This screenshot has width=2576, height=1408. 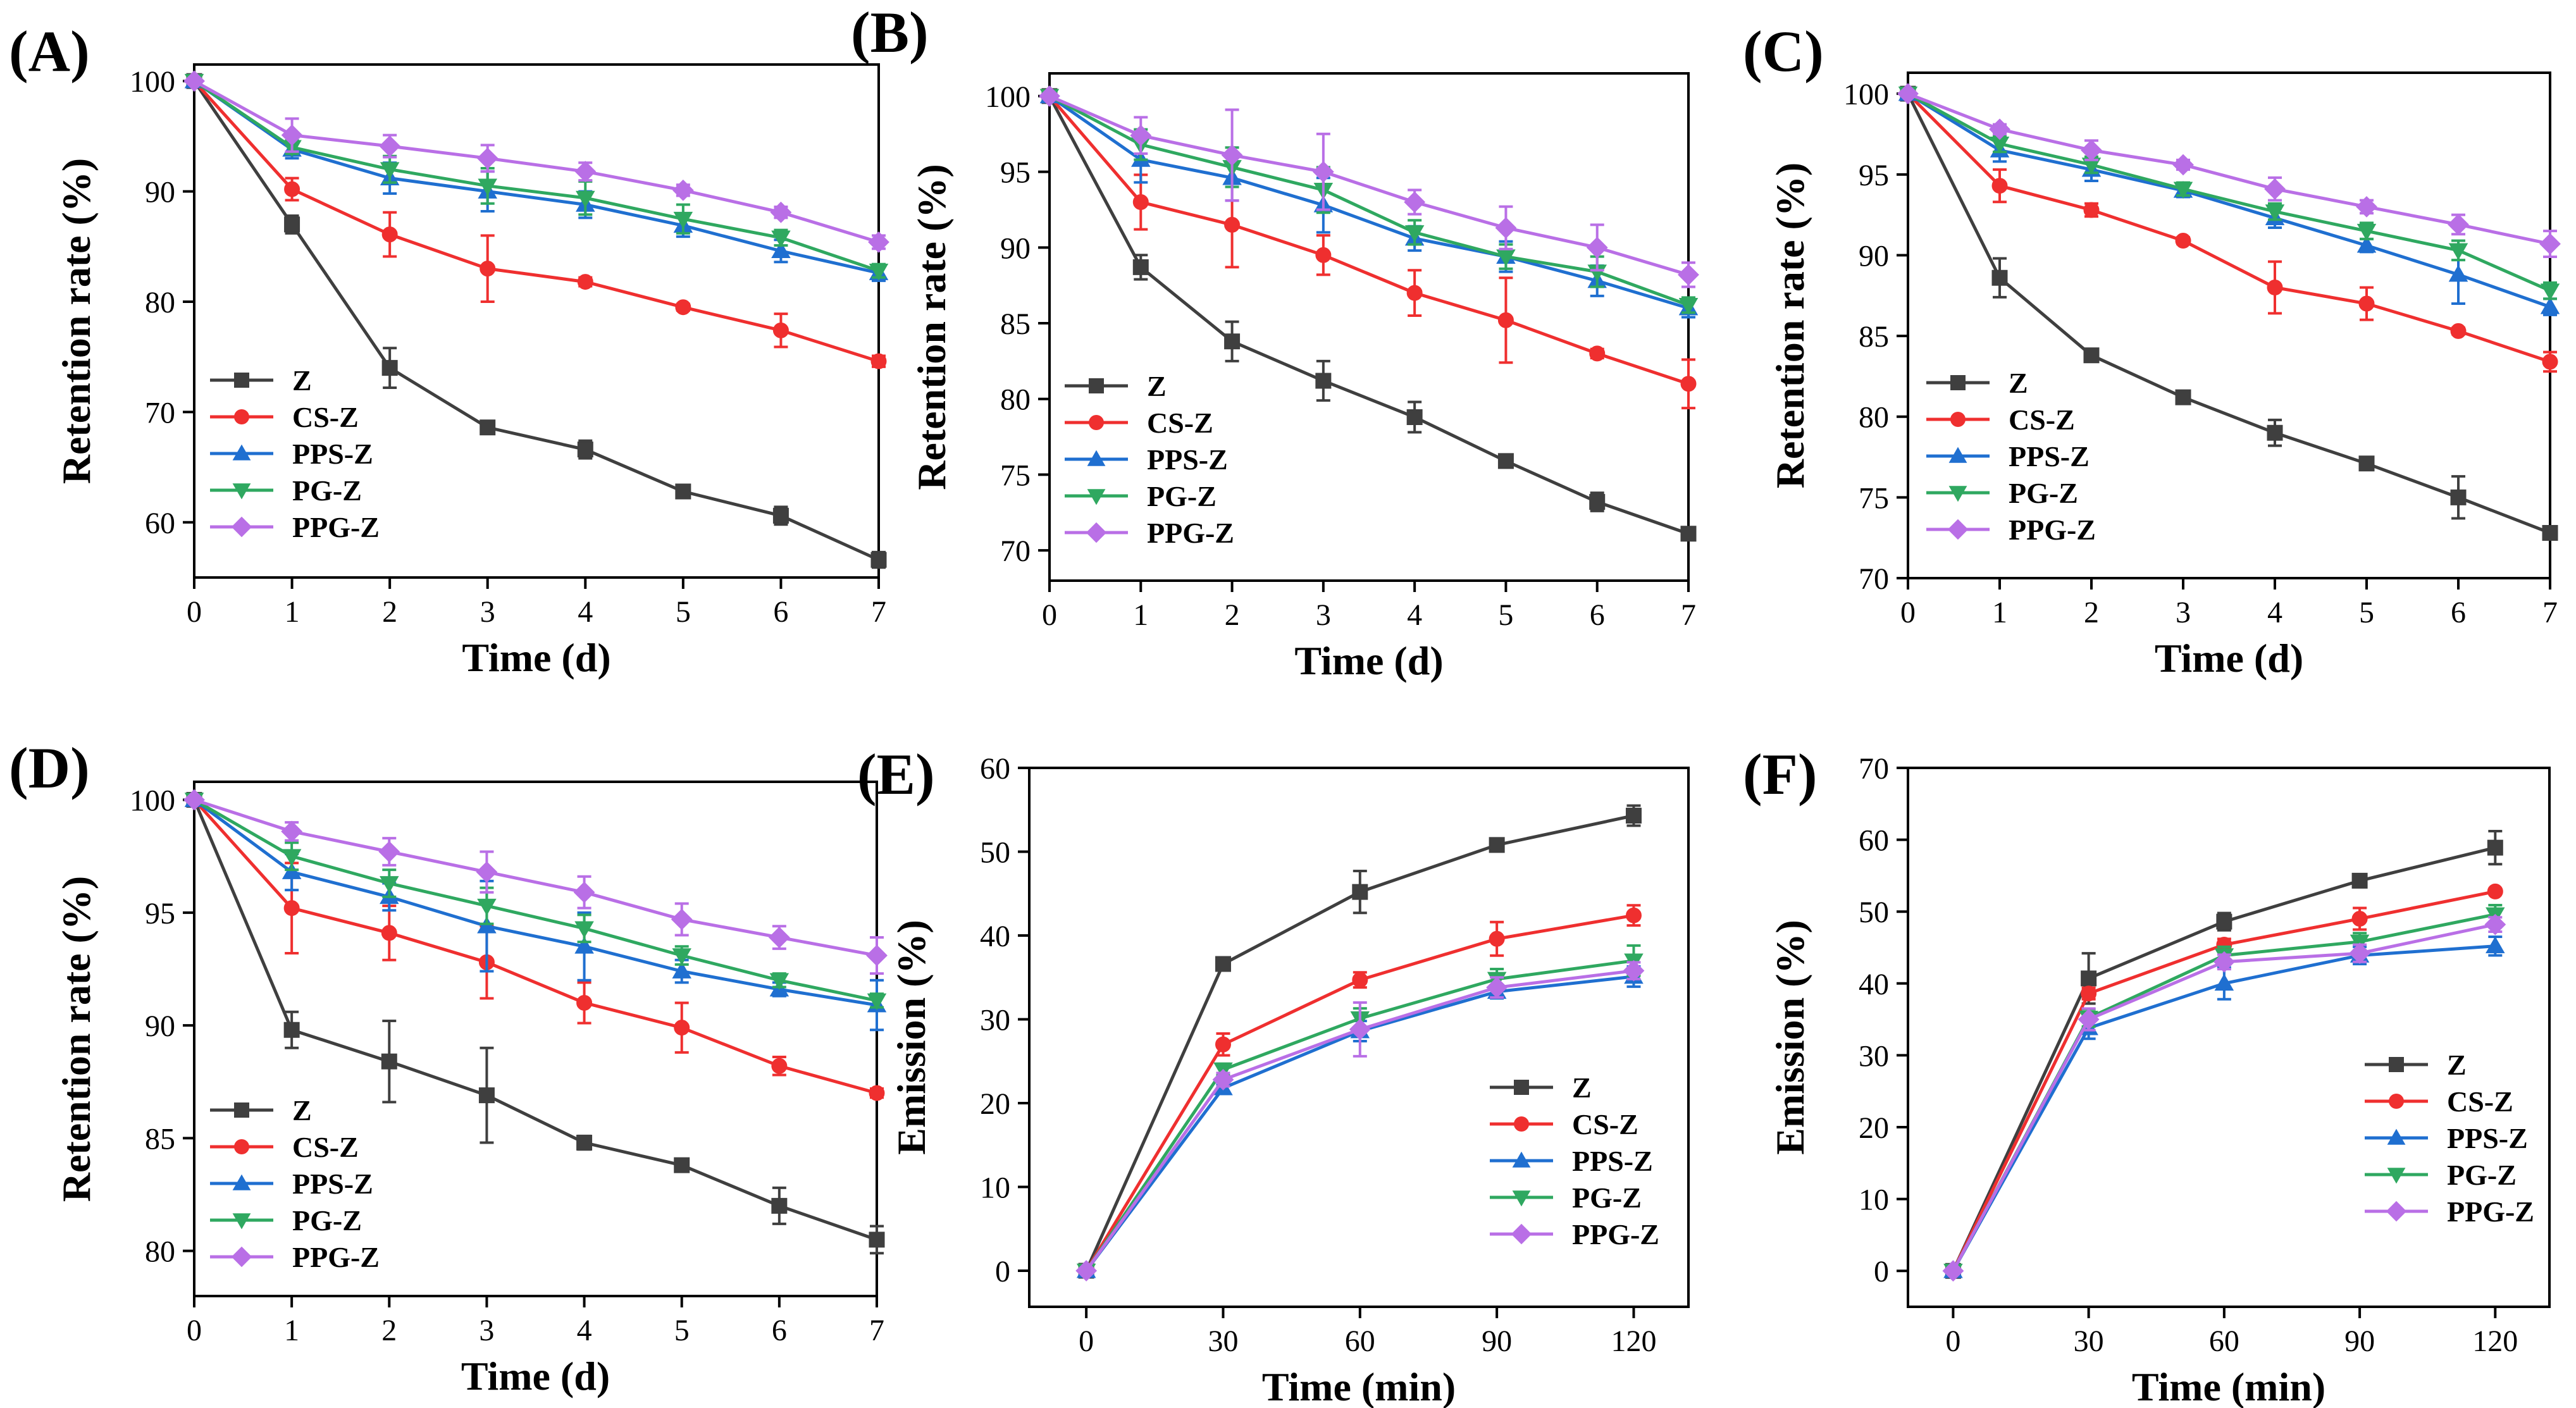 I want to click on y-tick-label: 95, so click(x=1874, y=176).